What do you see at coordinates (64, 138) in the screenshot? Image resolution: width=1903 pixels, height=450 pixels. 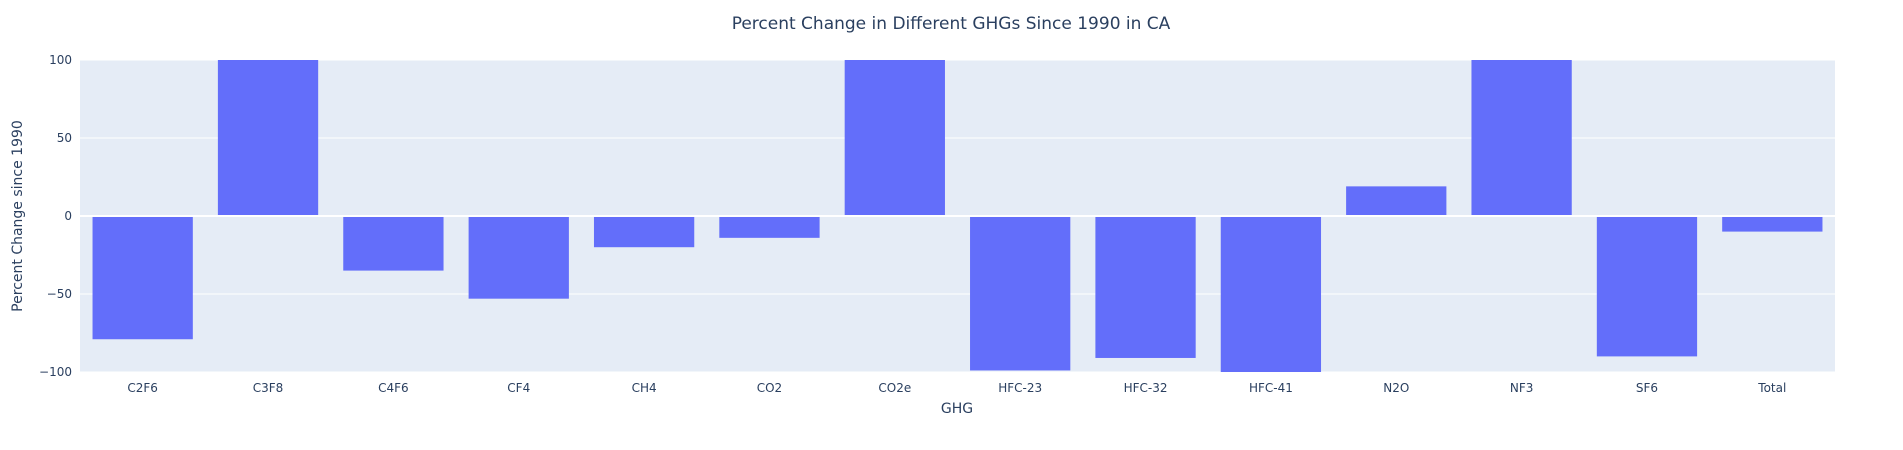 I see `y-tick-label: 50` at bounding box center [64, 138].